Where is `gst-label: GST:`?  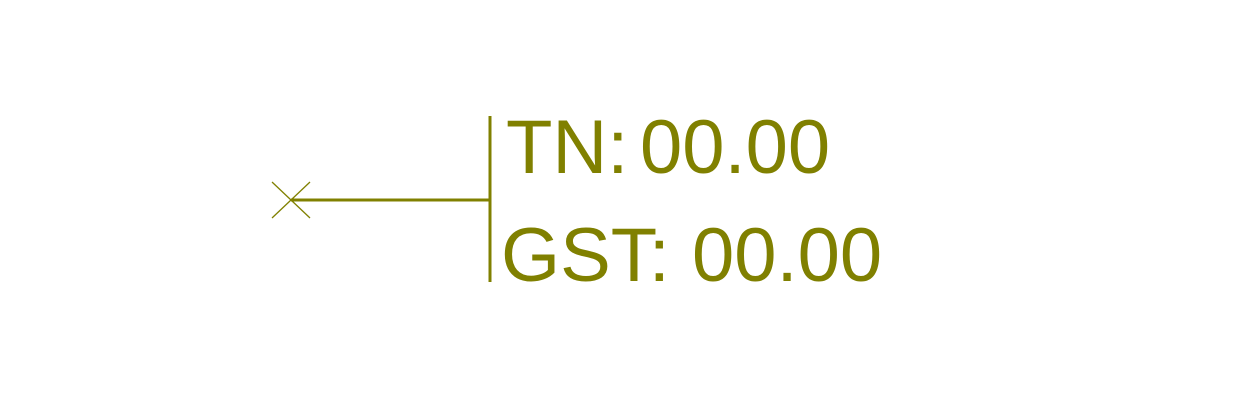 gst-label: GST: is located at coordinates (585, 255).